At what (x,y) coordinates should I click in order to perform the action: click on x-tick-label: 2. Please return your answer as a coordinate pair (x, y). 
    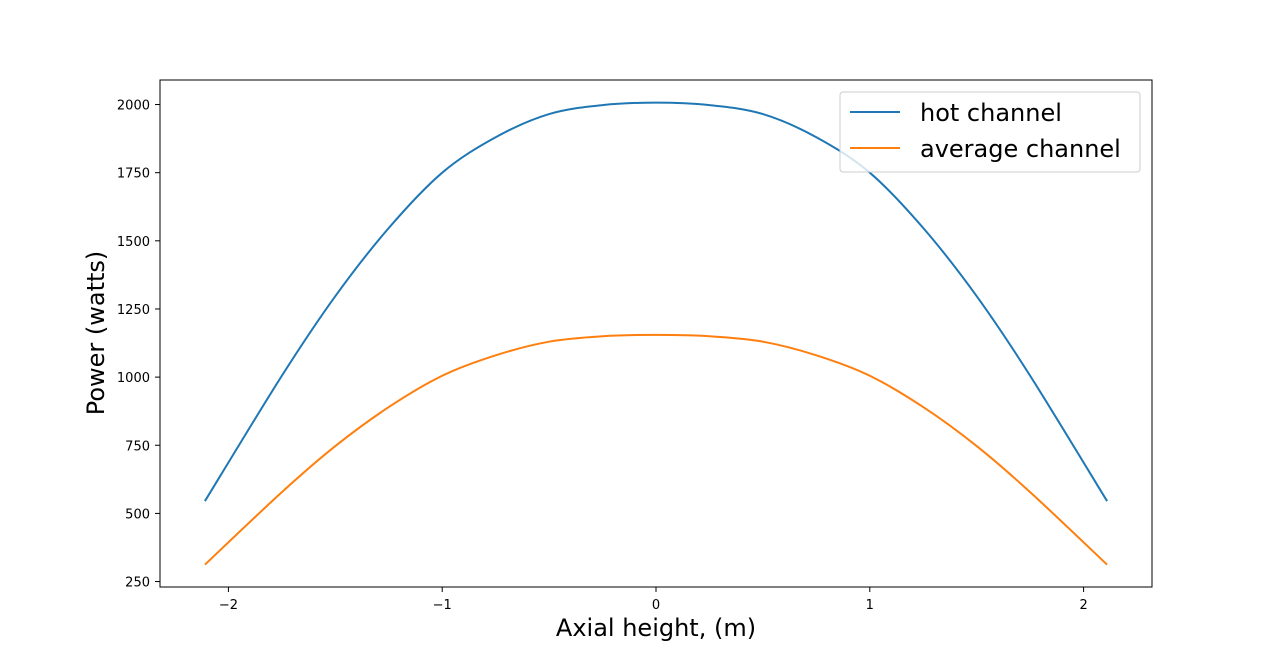
    Looking at the image, I should click on (1083, 605).